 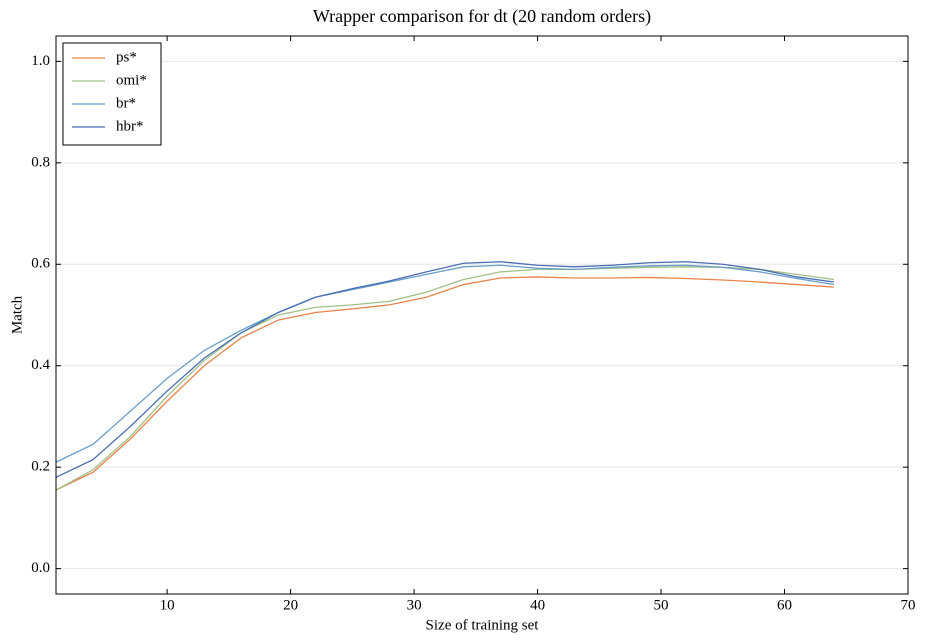 What do you see at coordinates (537, 605) in the screenshot?
I see `x-tick-label: 40` at bounding box center [537, 605].